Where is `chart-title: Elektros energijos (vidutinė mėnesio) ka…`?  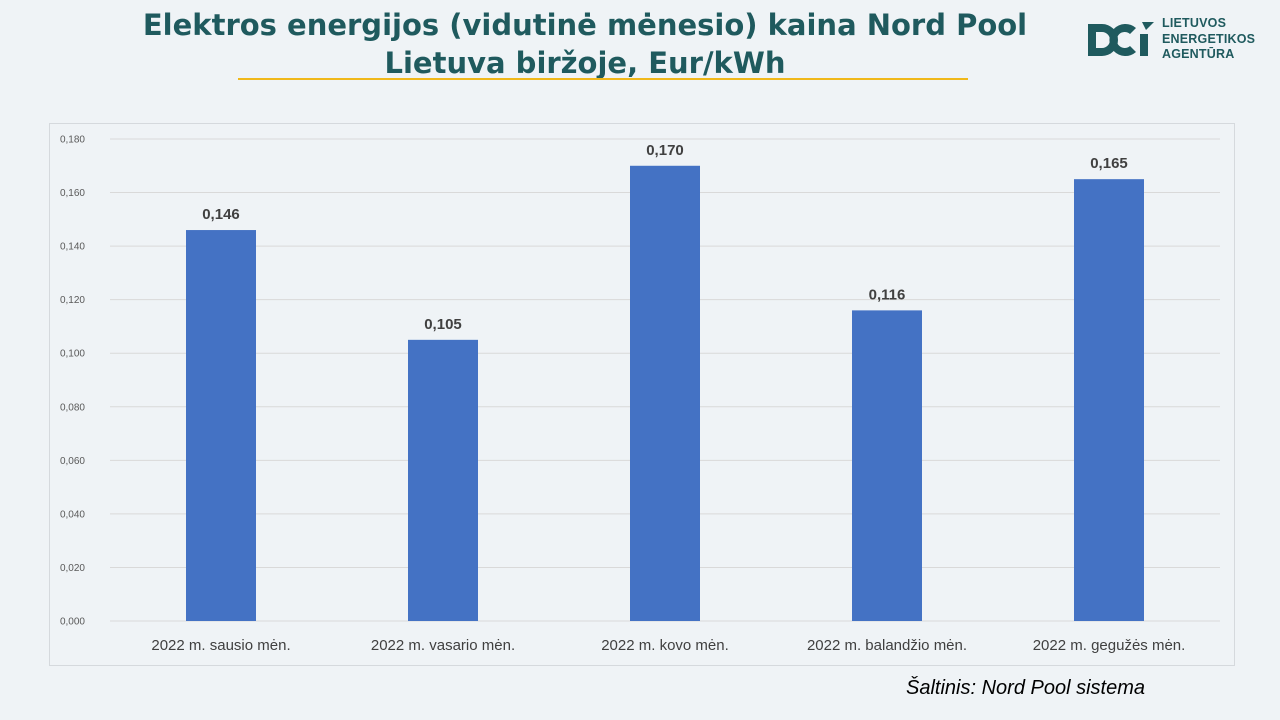 chart-title: Elektros energijos (vidutinė mėnesio) ka… is located at coordinates (585, 44).